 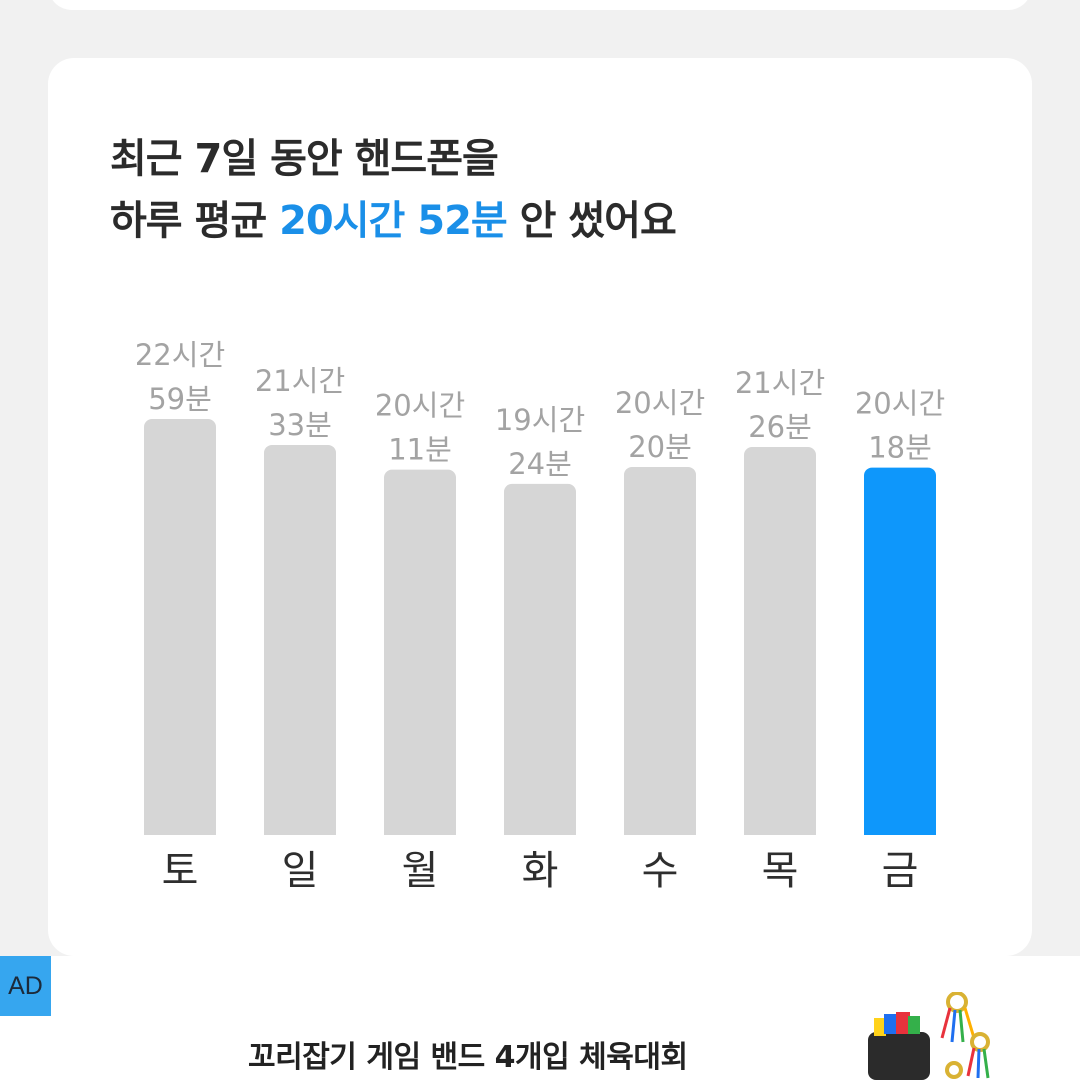 What do you see at coordinates (420, 871) in the screenshot?
I see `day-label: 월` at bounding box center [420, 871].